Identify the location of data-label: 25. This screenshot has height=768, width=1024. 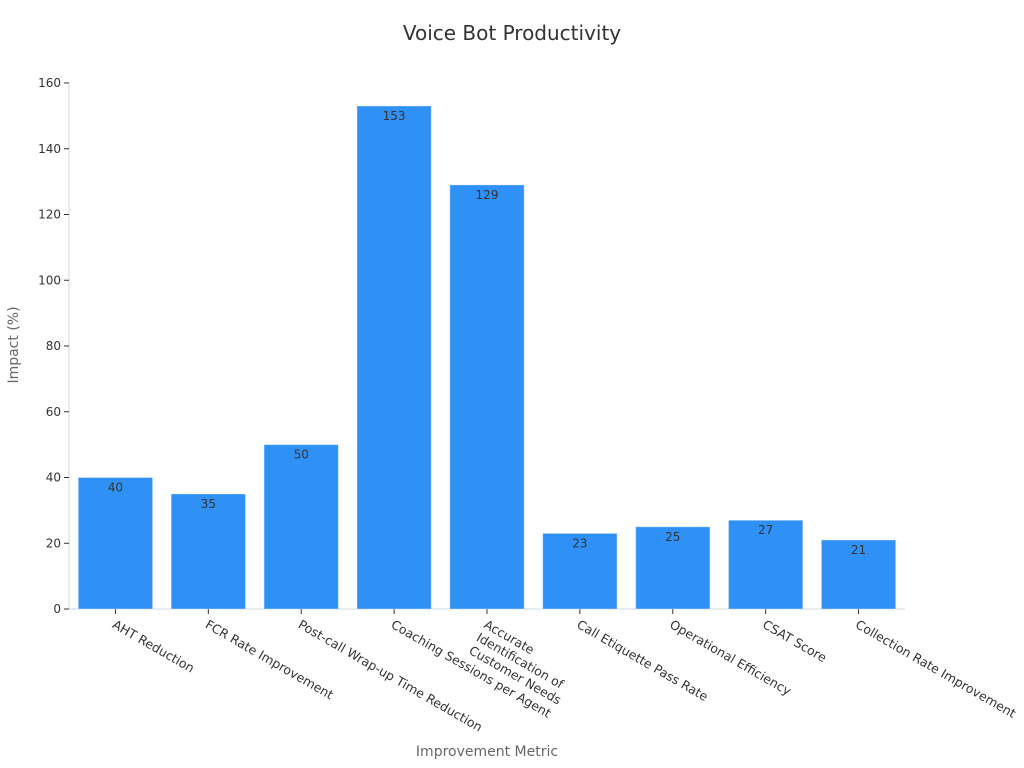
(672, 537).